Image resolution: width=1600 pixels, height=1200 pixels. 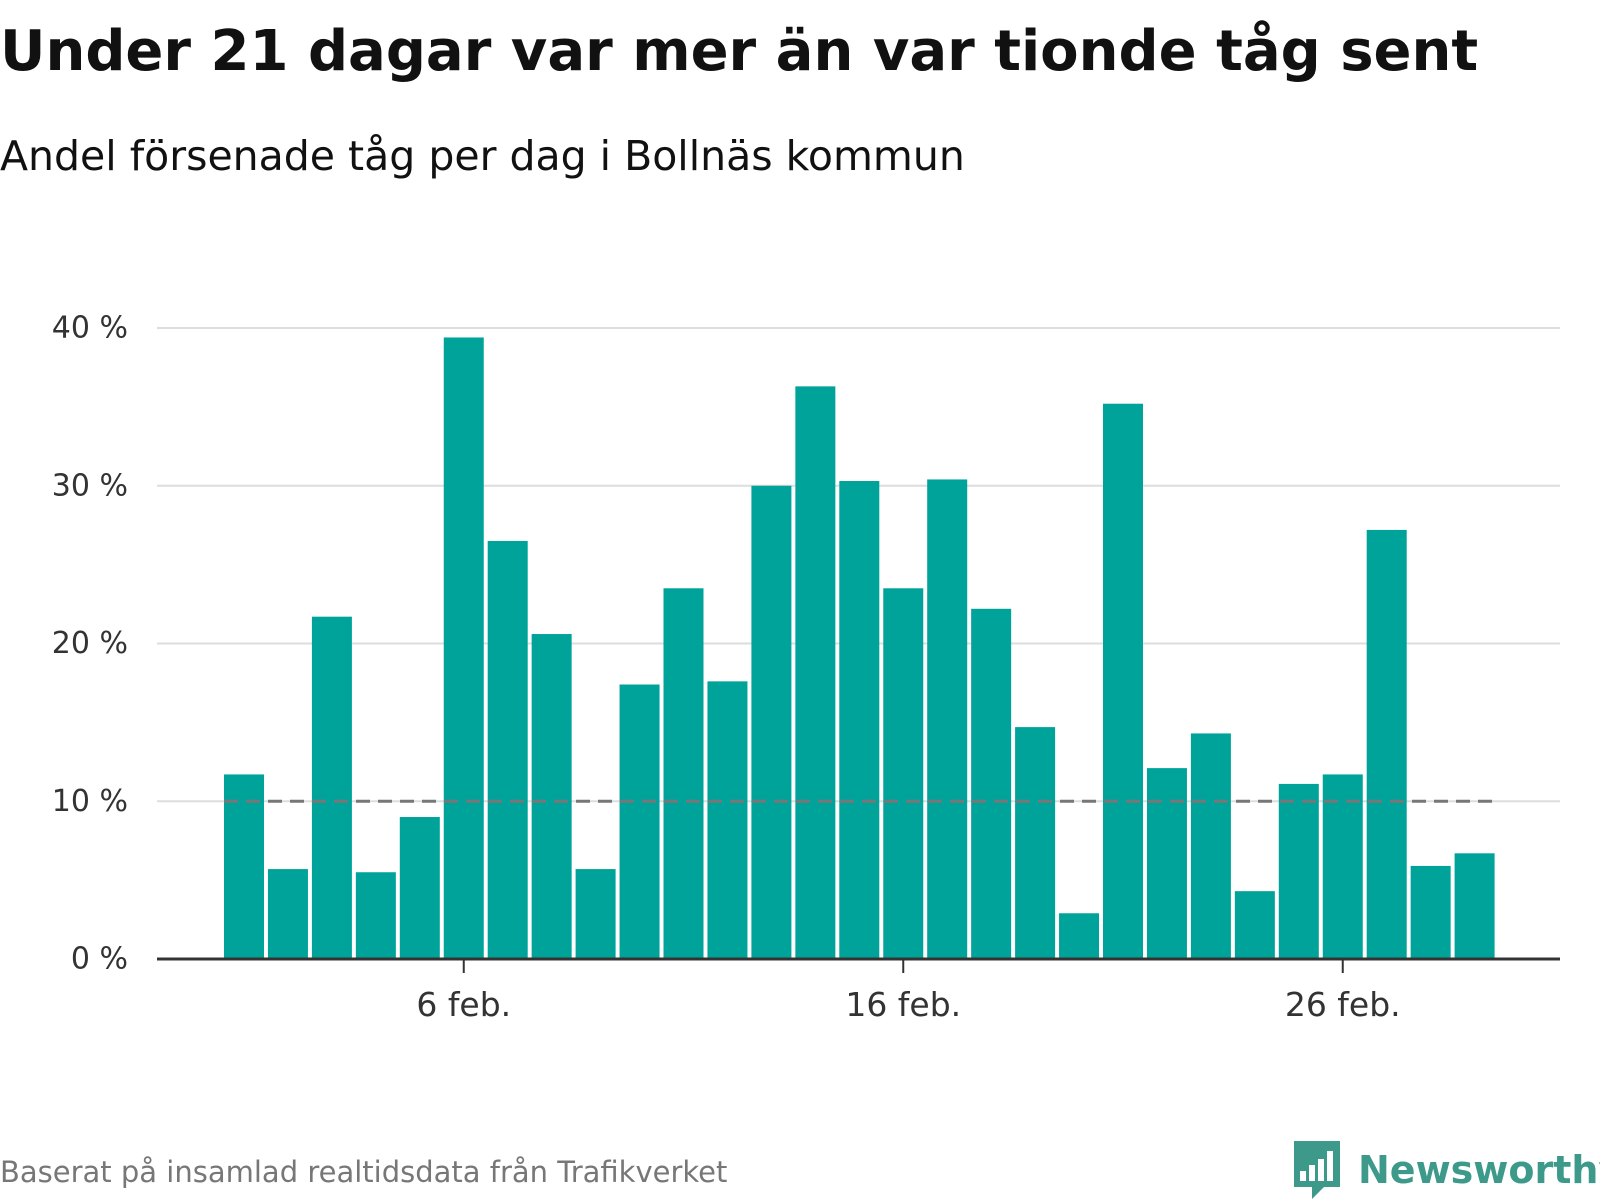 What do you see at coordinates (903, 1004) in the screenshot?
I see `x-tick-label: 16 feb.` at bounding box center [903, 1004].